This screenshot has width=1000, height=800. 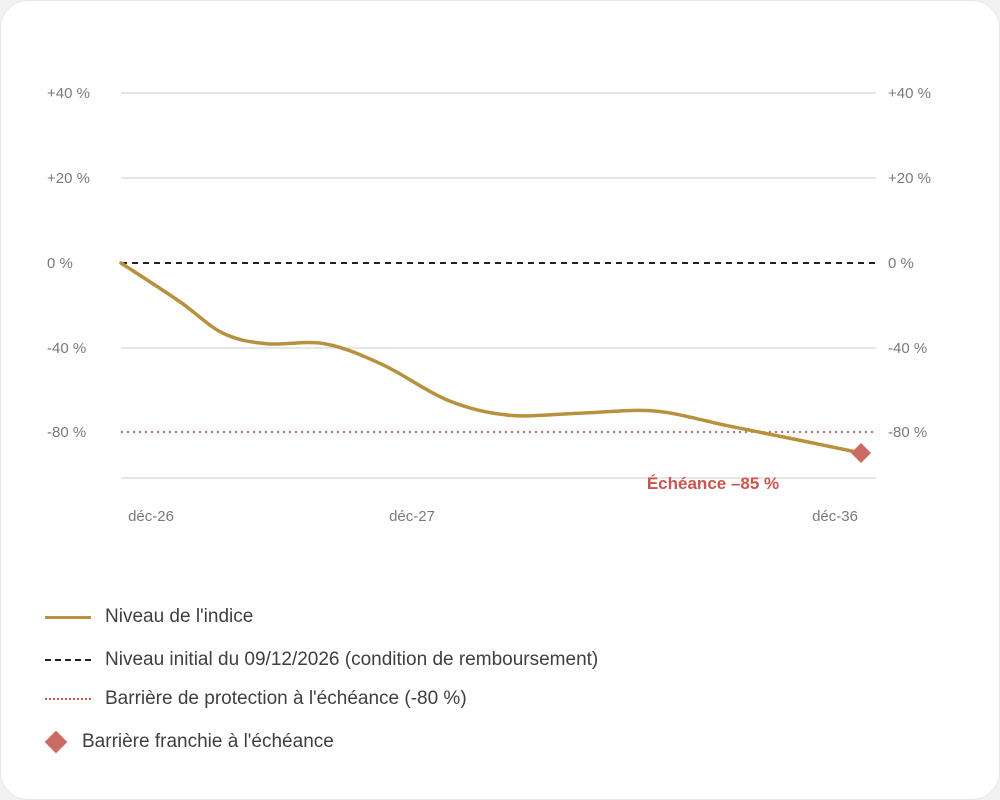 What do you see at coordinates (68, 617) in the screenshot?
I see `legend-swatch-solid` at bounding box center [68, 617].